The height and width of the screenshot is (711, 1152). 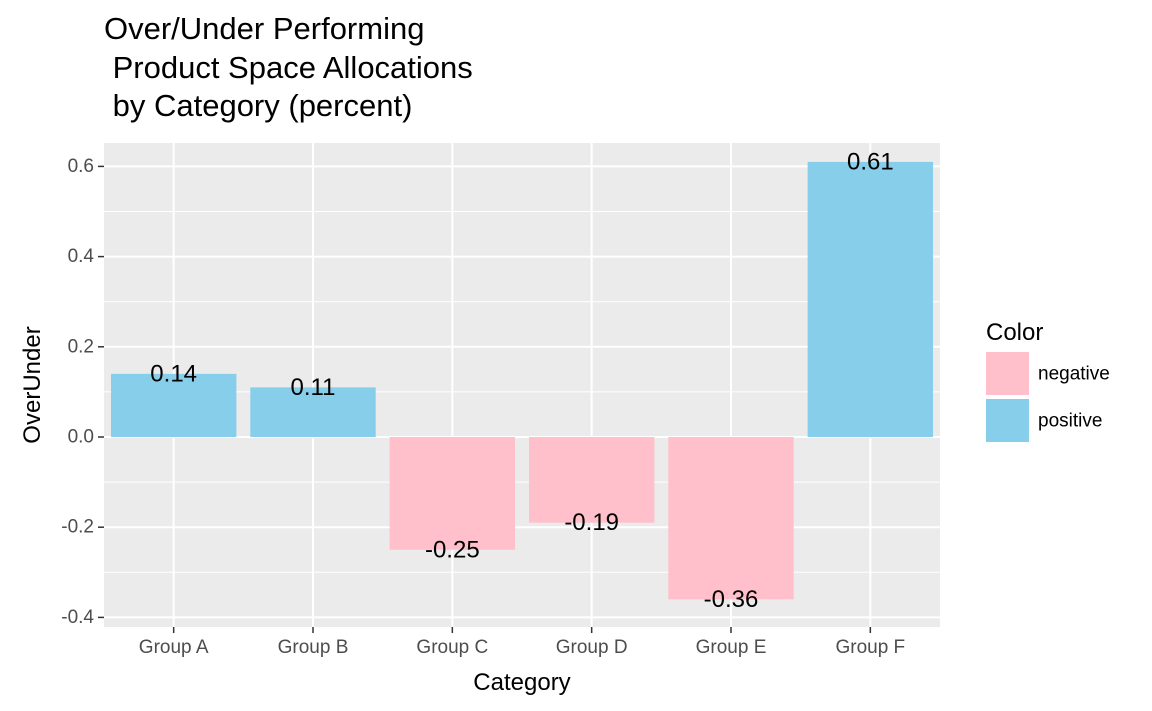 What do you see at coordinates (591, 480) in the screenshot?
I see `bar-group-d` at bounding box center [591, 480].